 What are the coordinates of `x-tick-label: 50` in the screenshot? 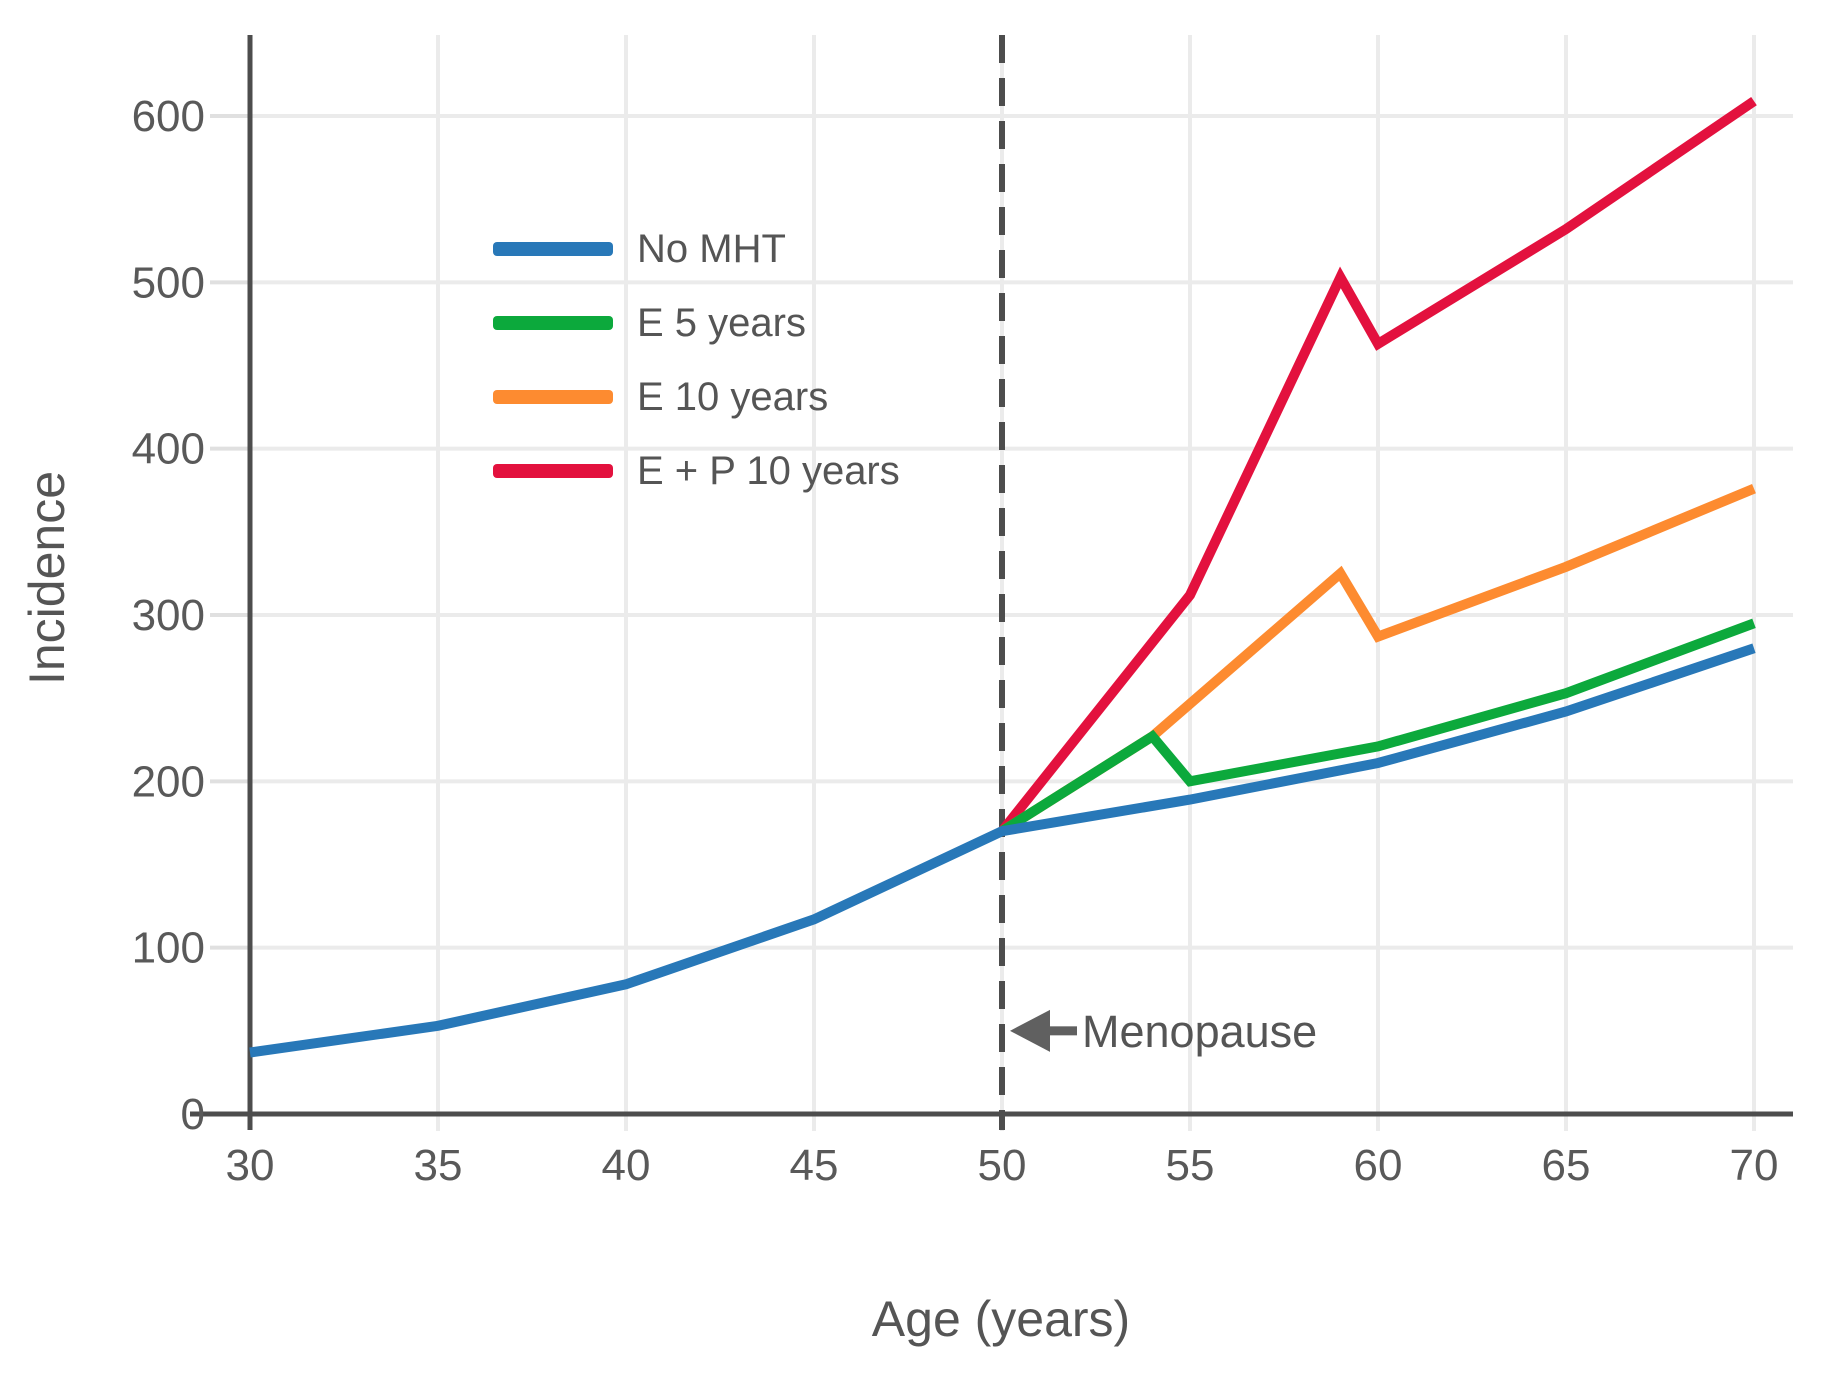 It's located at (1002, 1165).